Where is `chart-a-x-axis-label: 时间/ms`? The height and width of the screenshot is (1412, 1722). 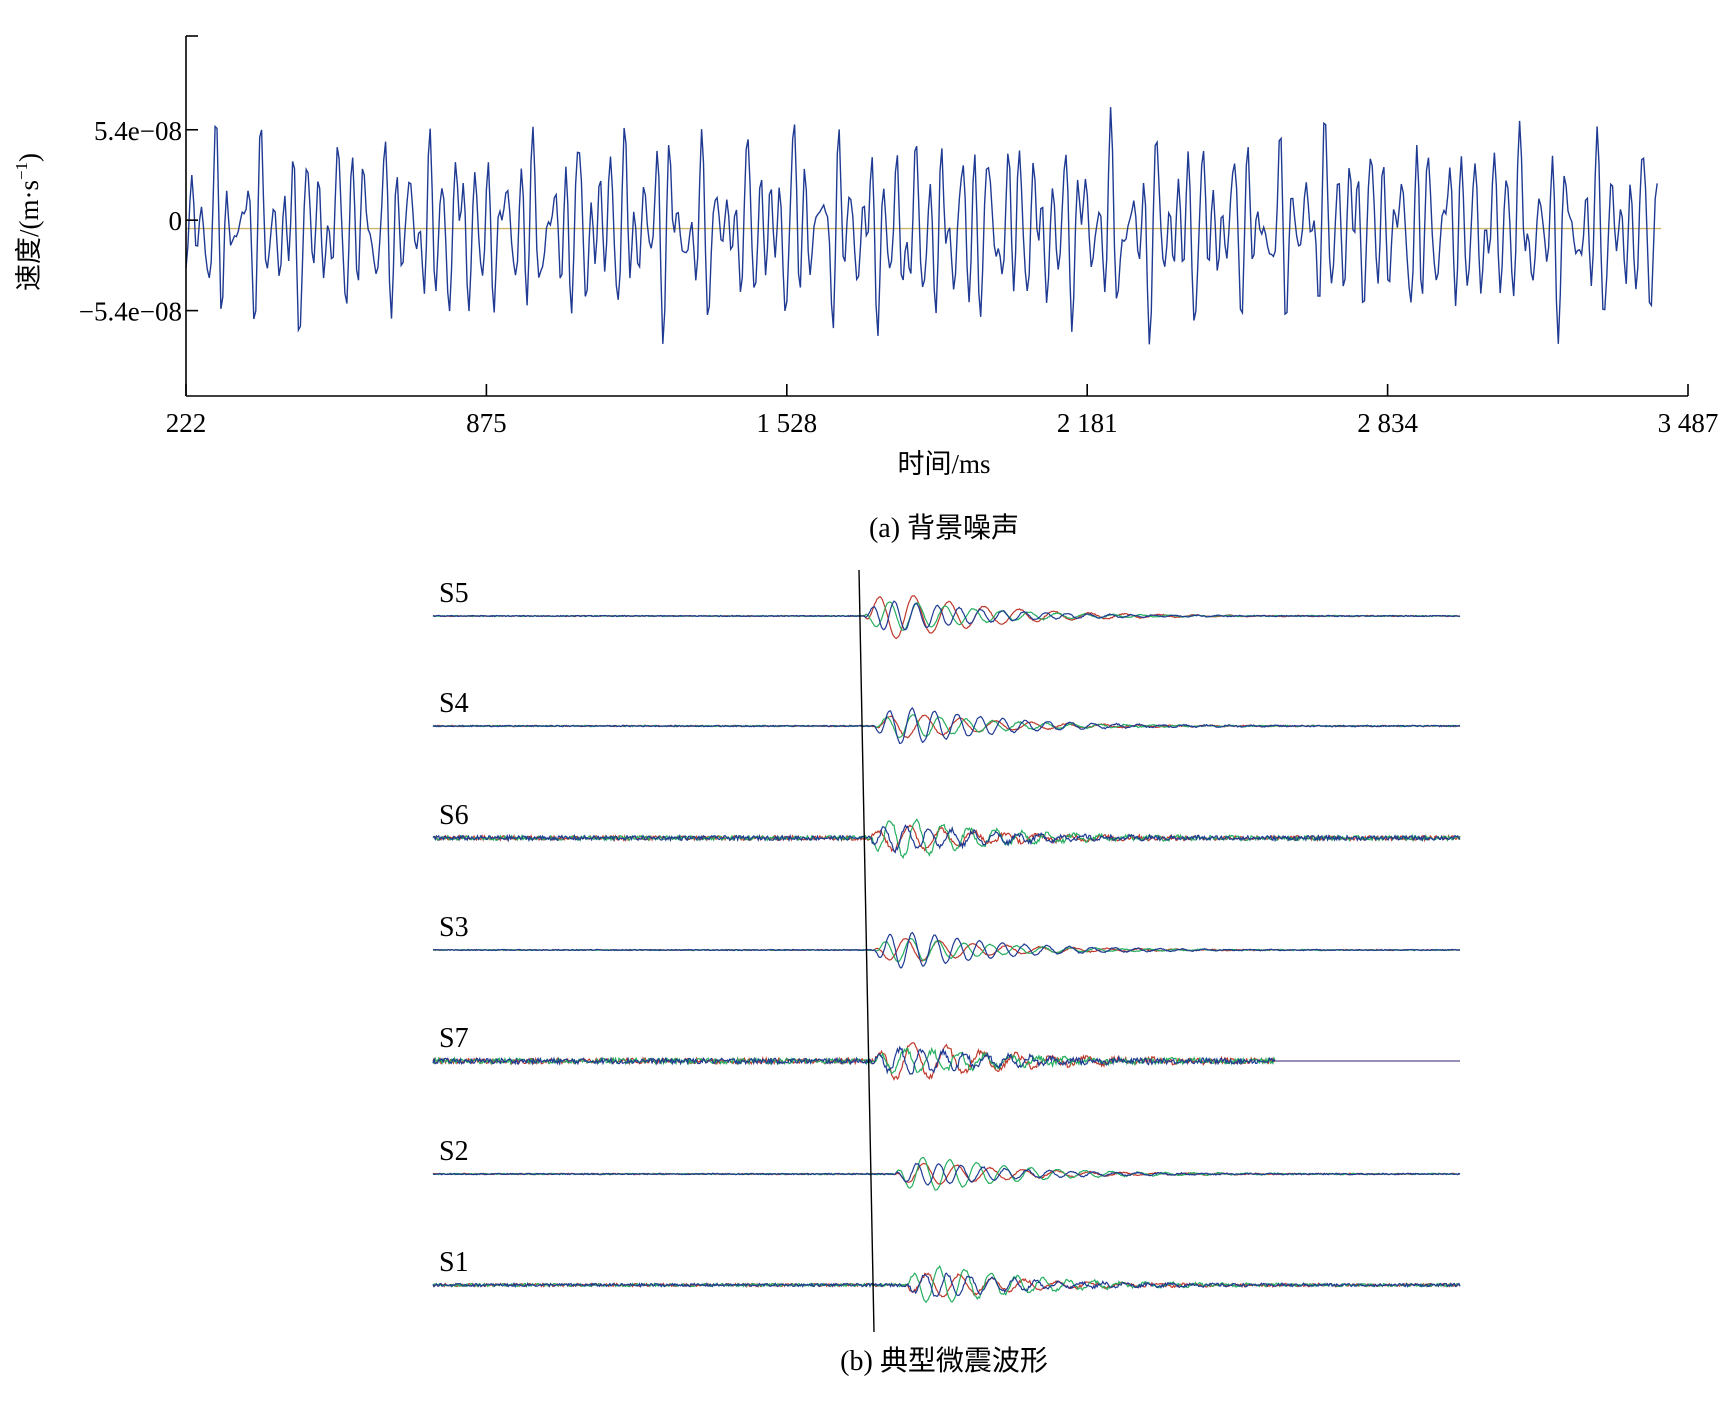 chart-a-x-axis-label: 时间/ms is located at coordinates (943, 464).